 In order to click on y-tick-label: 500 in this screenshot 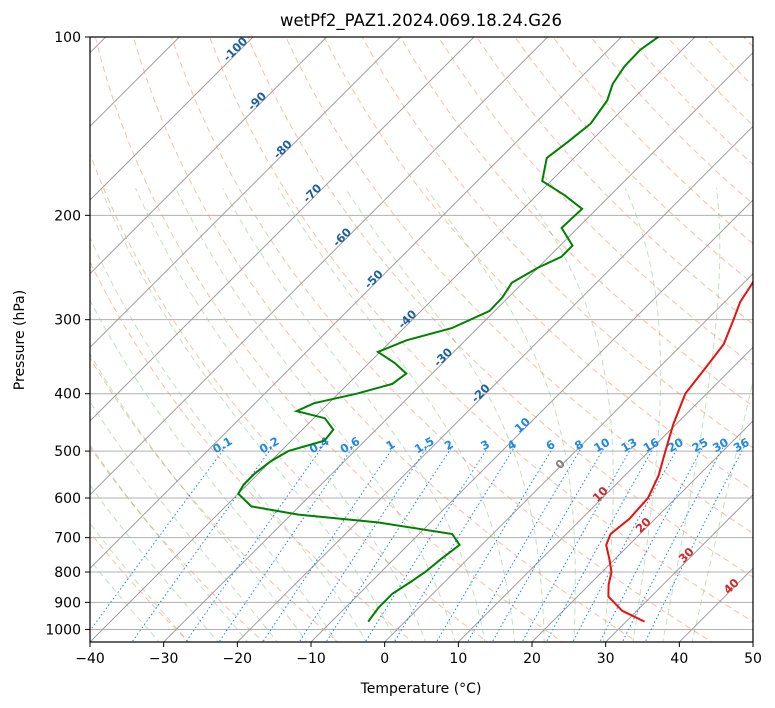, I will do `click(67, 452)`.